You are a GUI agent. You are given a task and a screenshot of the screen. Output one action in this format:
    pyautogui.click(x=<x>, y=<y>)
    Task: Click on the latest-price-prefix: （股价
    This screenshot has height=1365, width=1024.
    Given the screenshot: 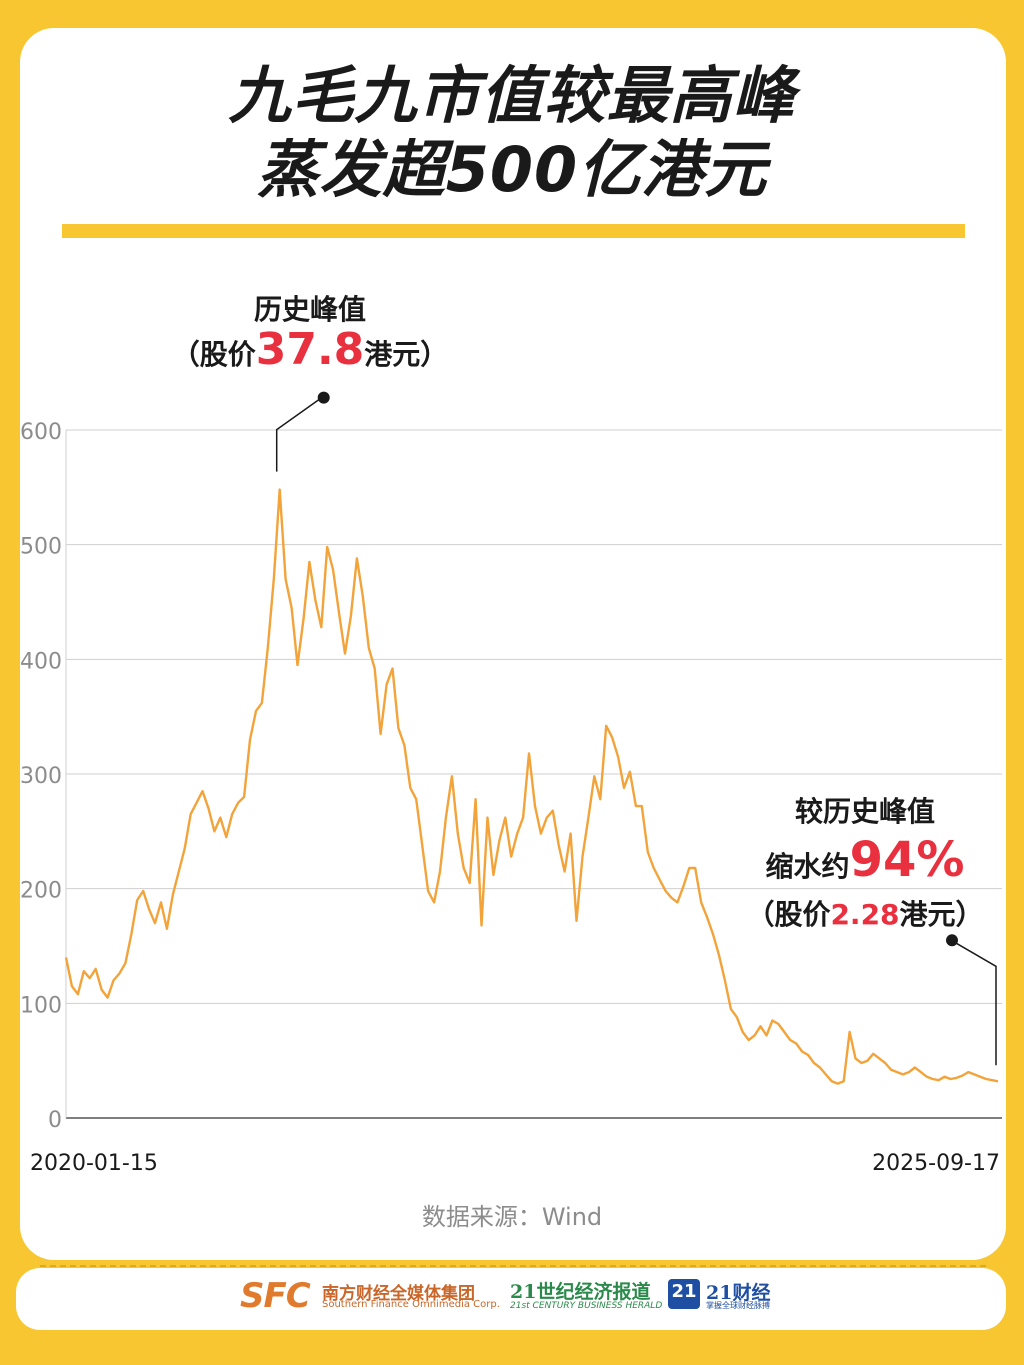 What is the action you would take?
    pyautogui.click(x=788, y=914)
    